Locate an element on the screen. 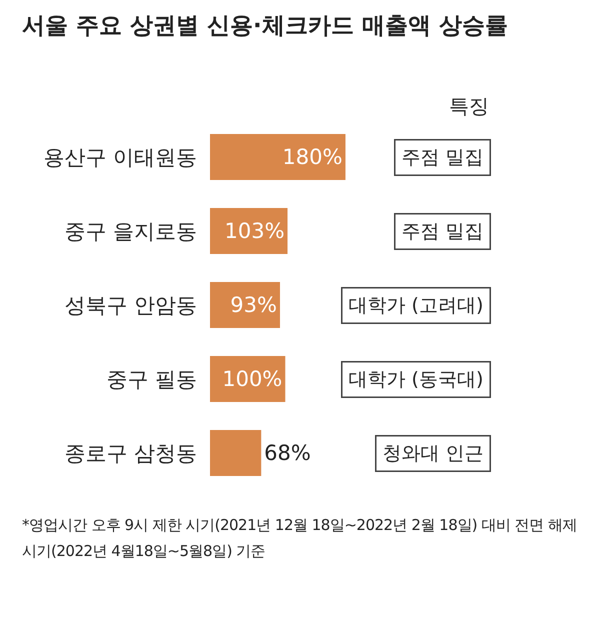 The height and width of the screenshot is (633, 600). data-label: 180% is located at coordinates (312, 157).